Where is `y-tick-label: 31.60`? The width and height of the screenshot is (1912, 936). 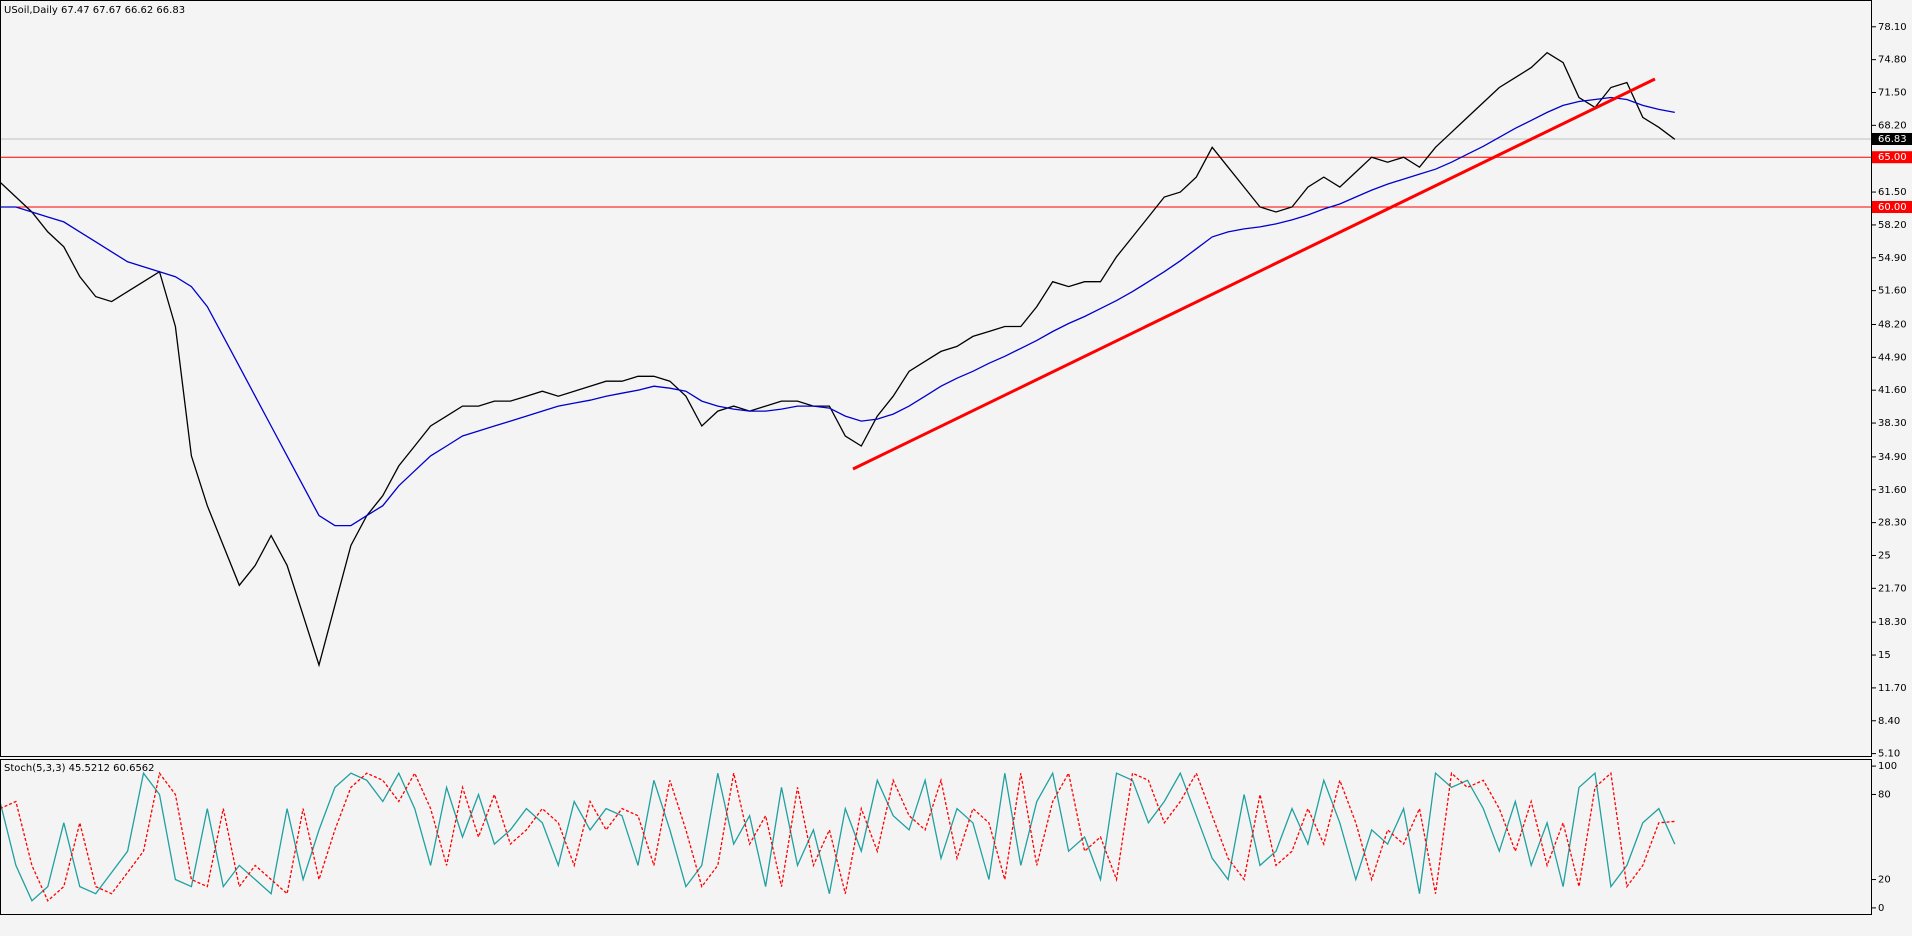
y-tick-label: 31.60 is located at coordinates (1892, 490).